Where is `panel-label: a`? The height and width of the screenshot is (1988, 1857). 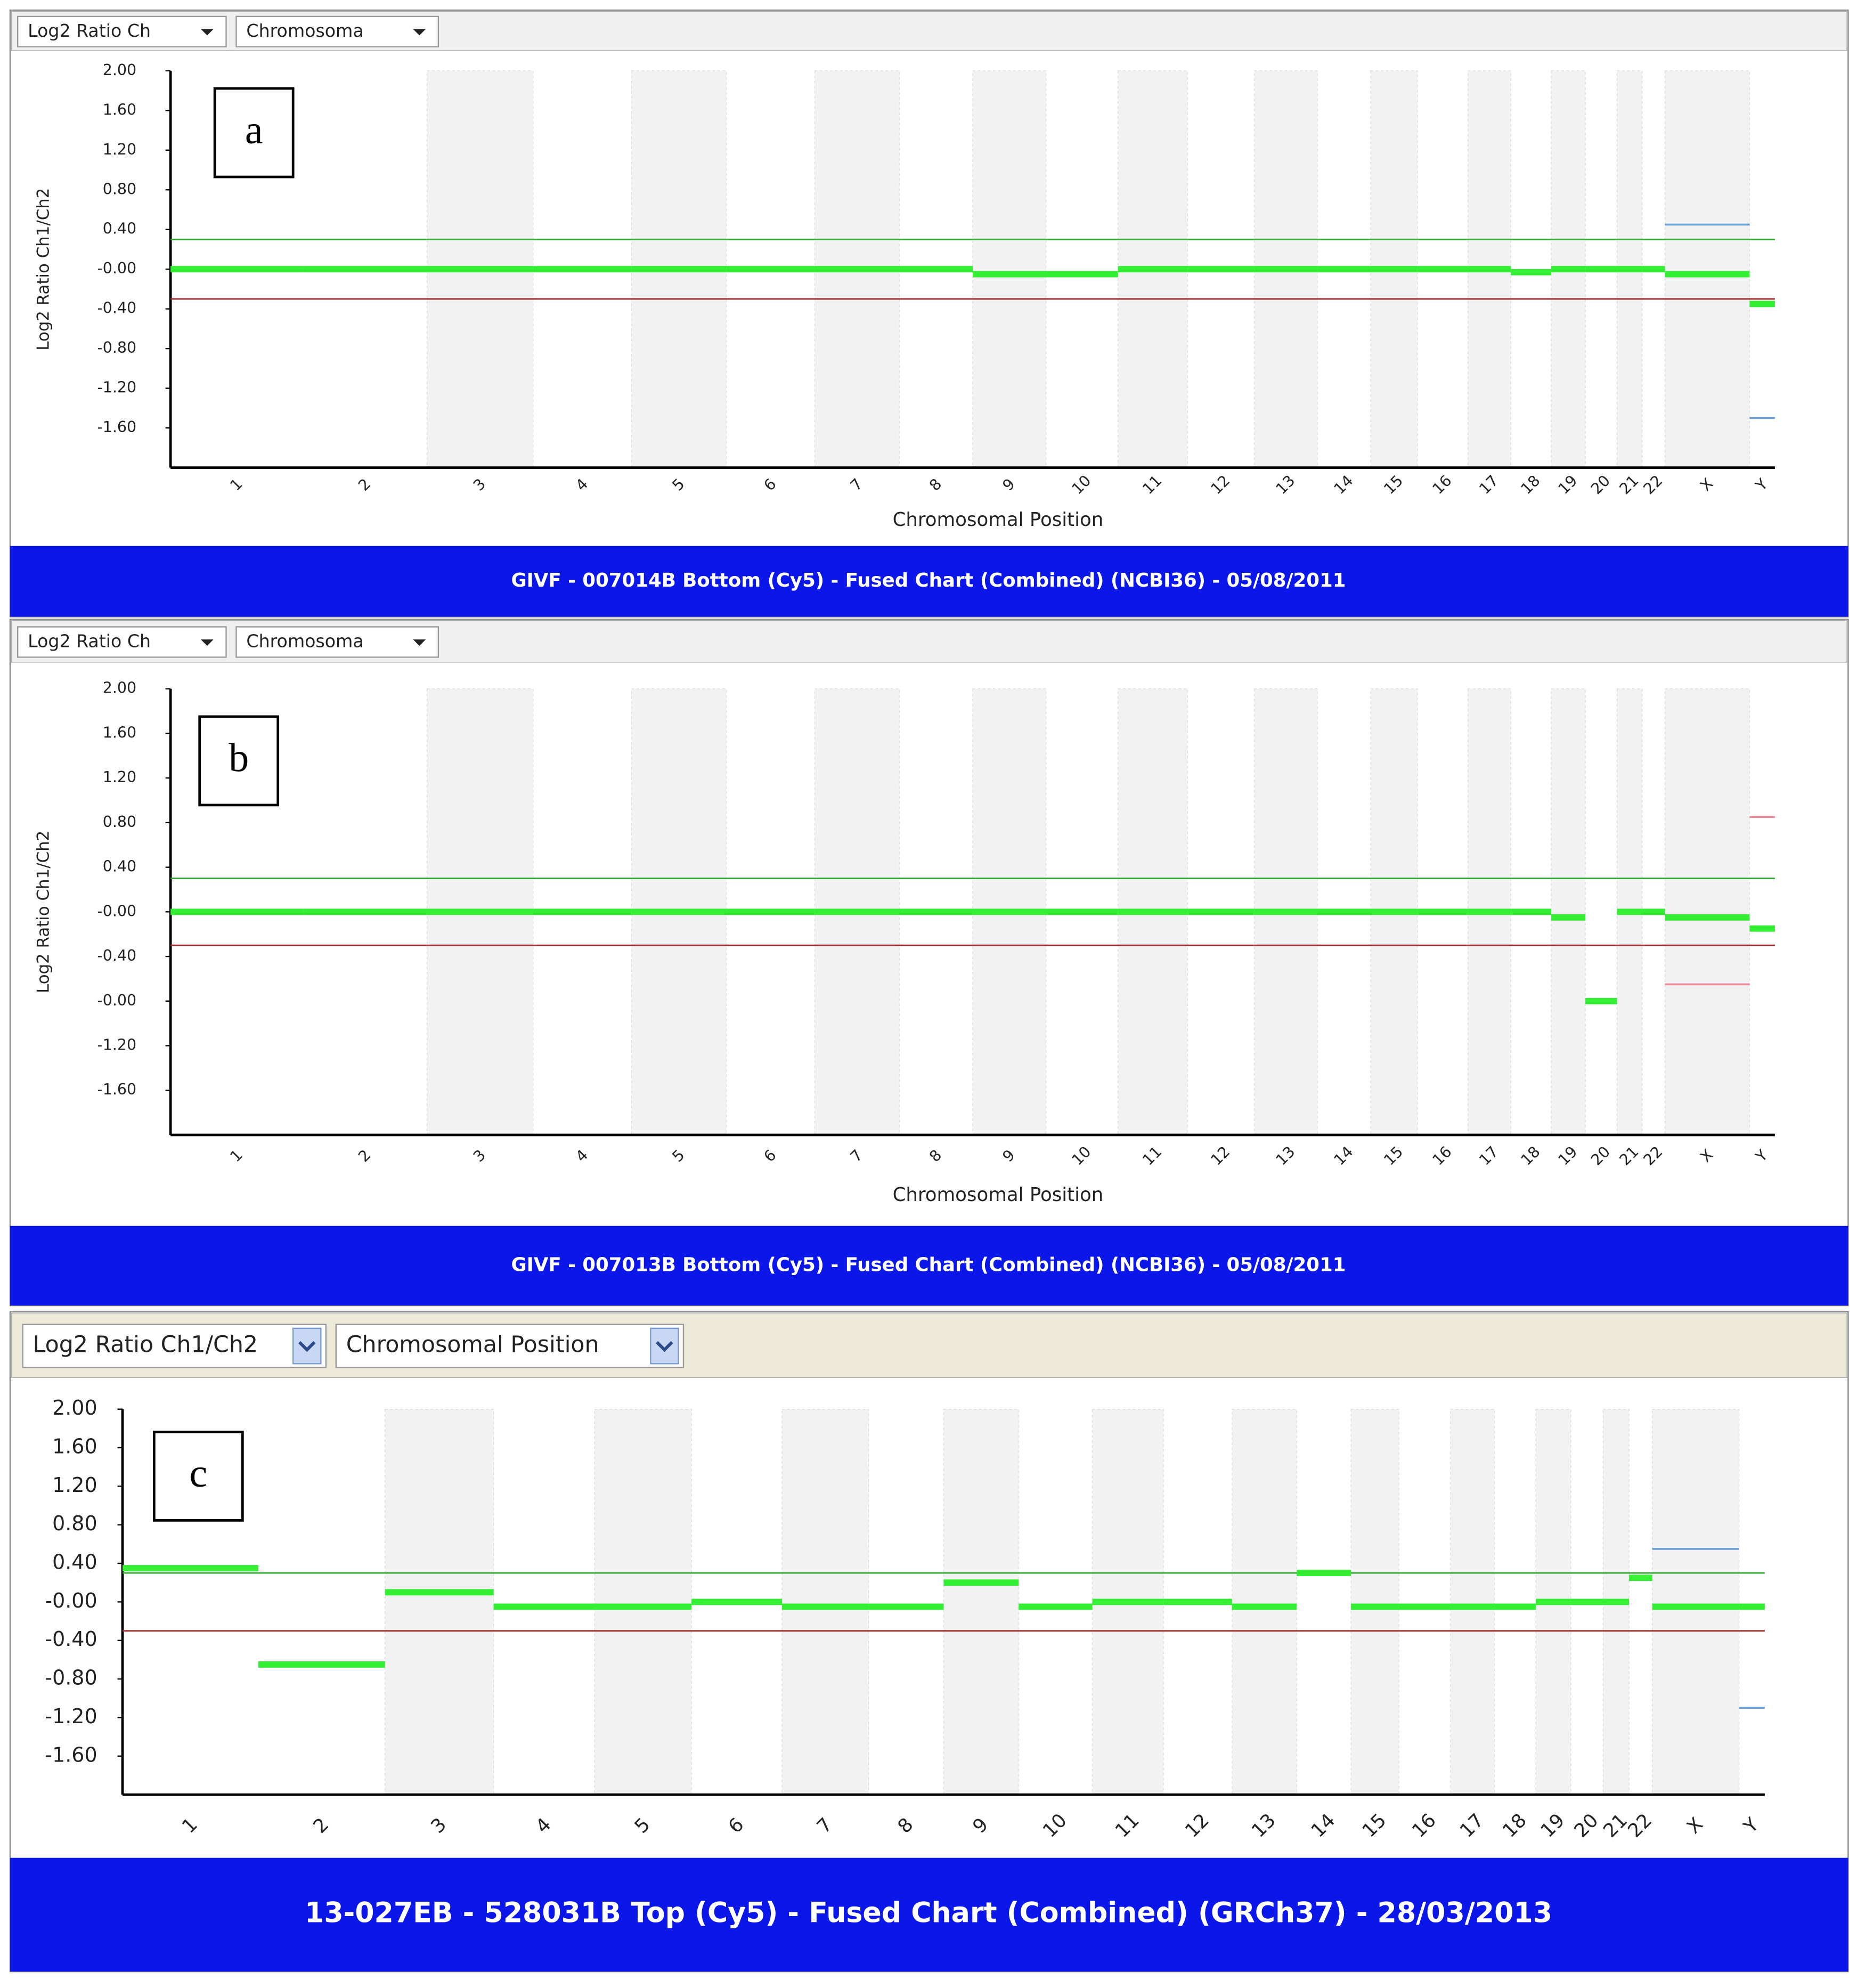
panel-label: a is located at coordinates (254, 130).